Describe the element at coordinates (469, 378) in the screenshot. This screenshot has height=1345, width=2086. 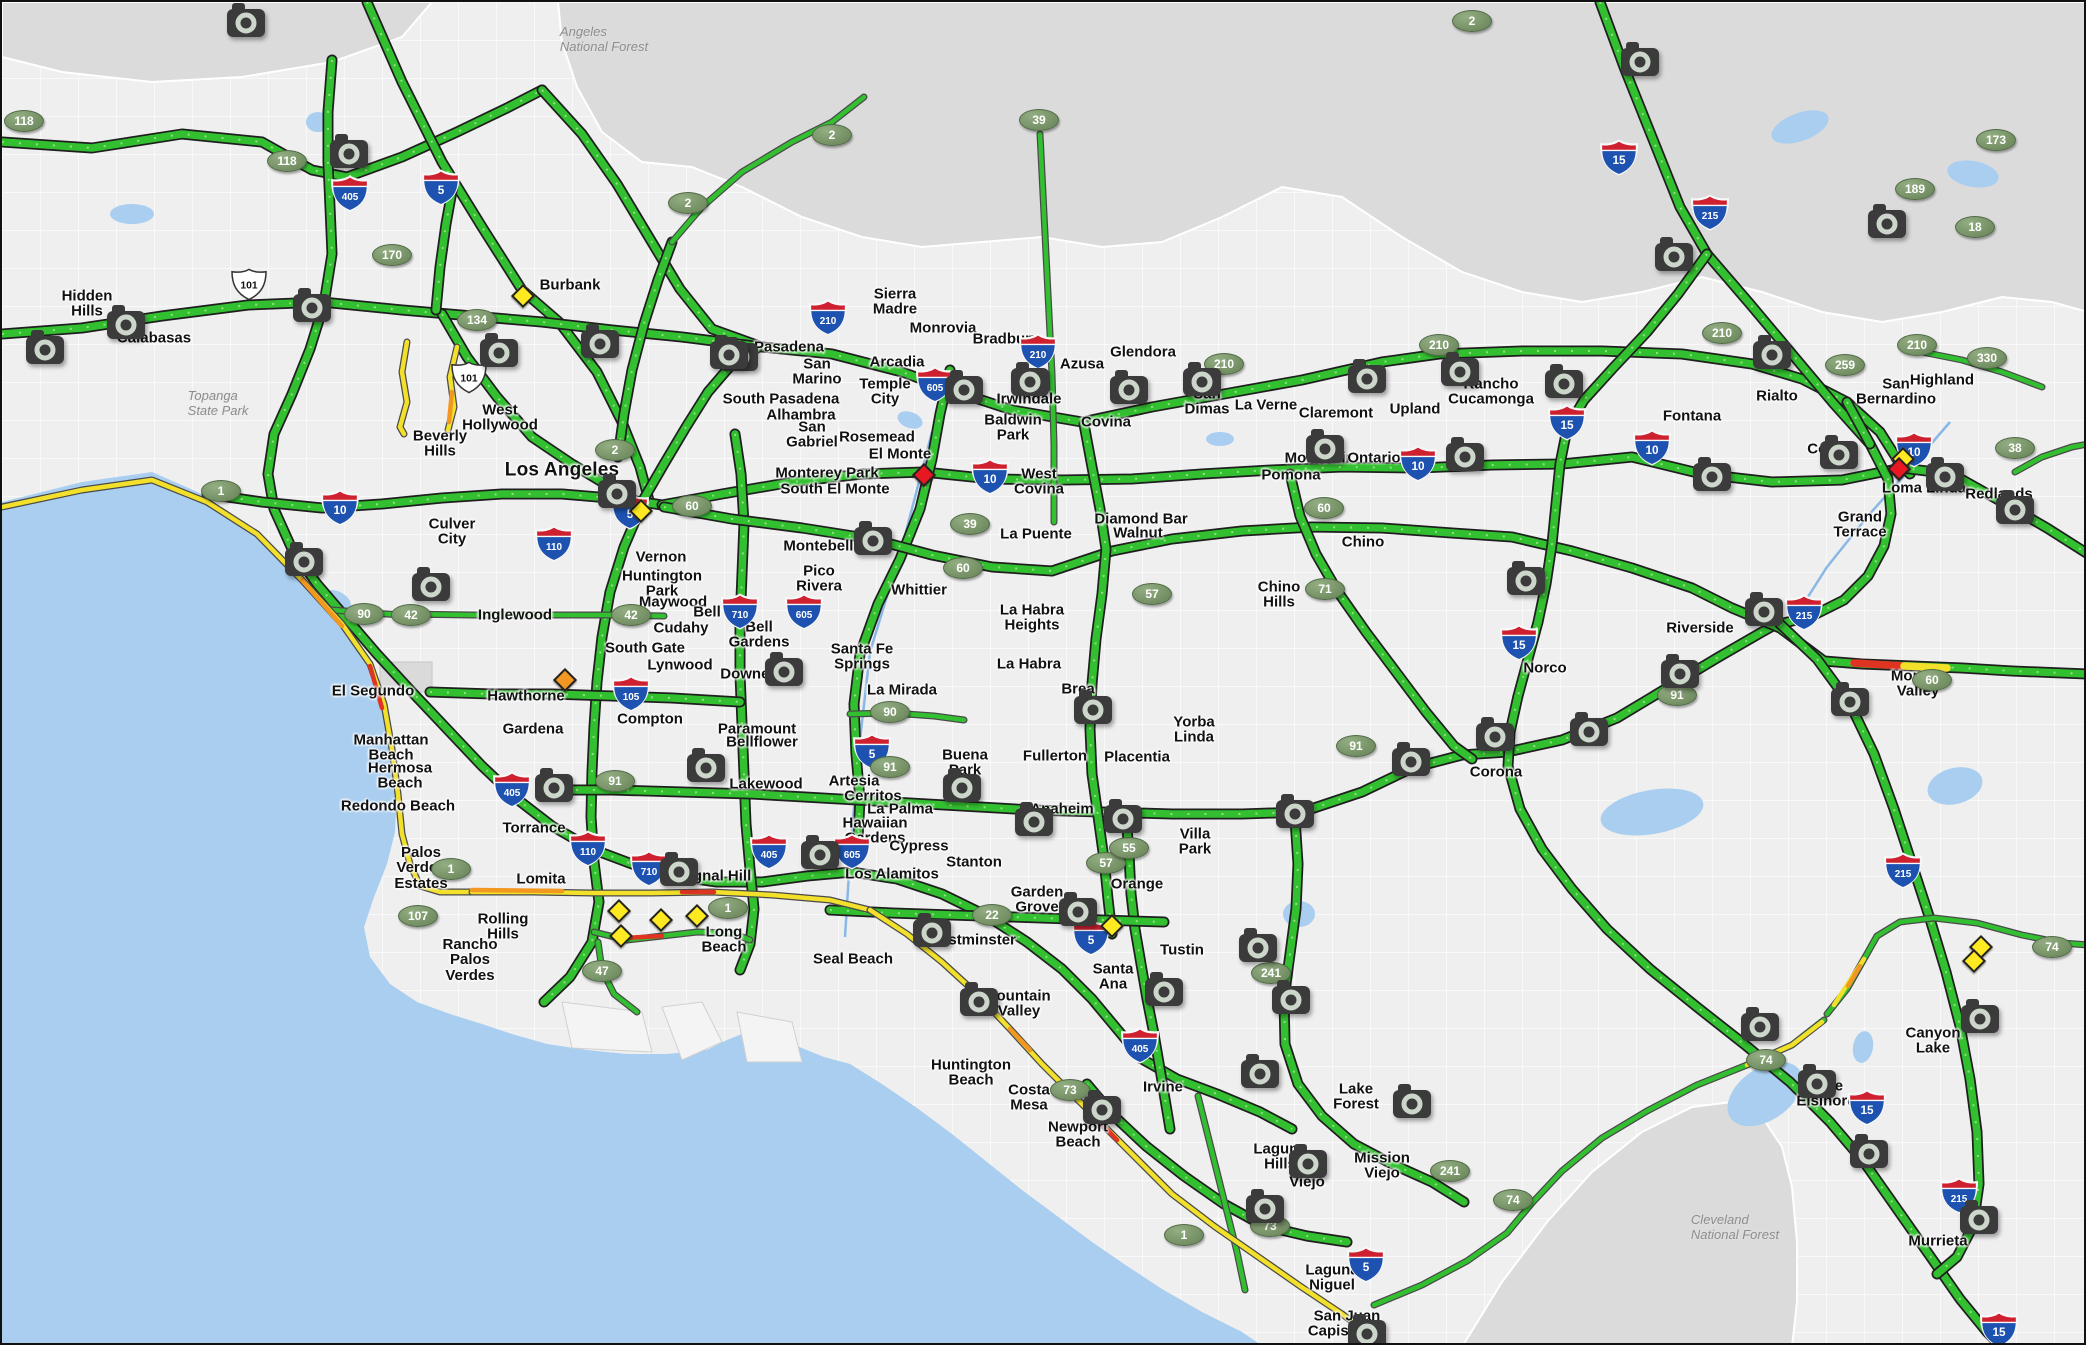
I see `svg-text: 101` at that location.